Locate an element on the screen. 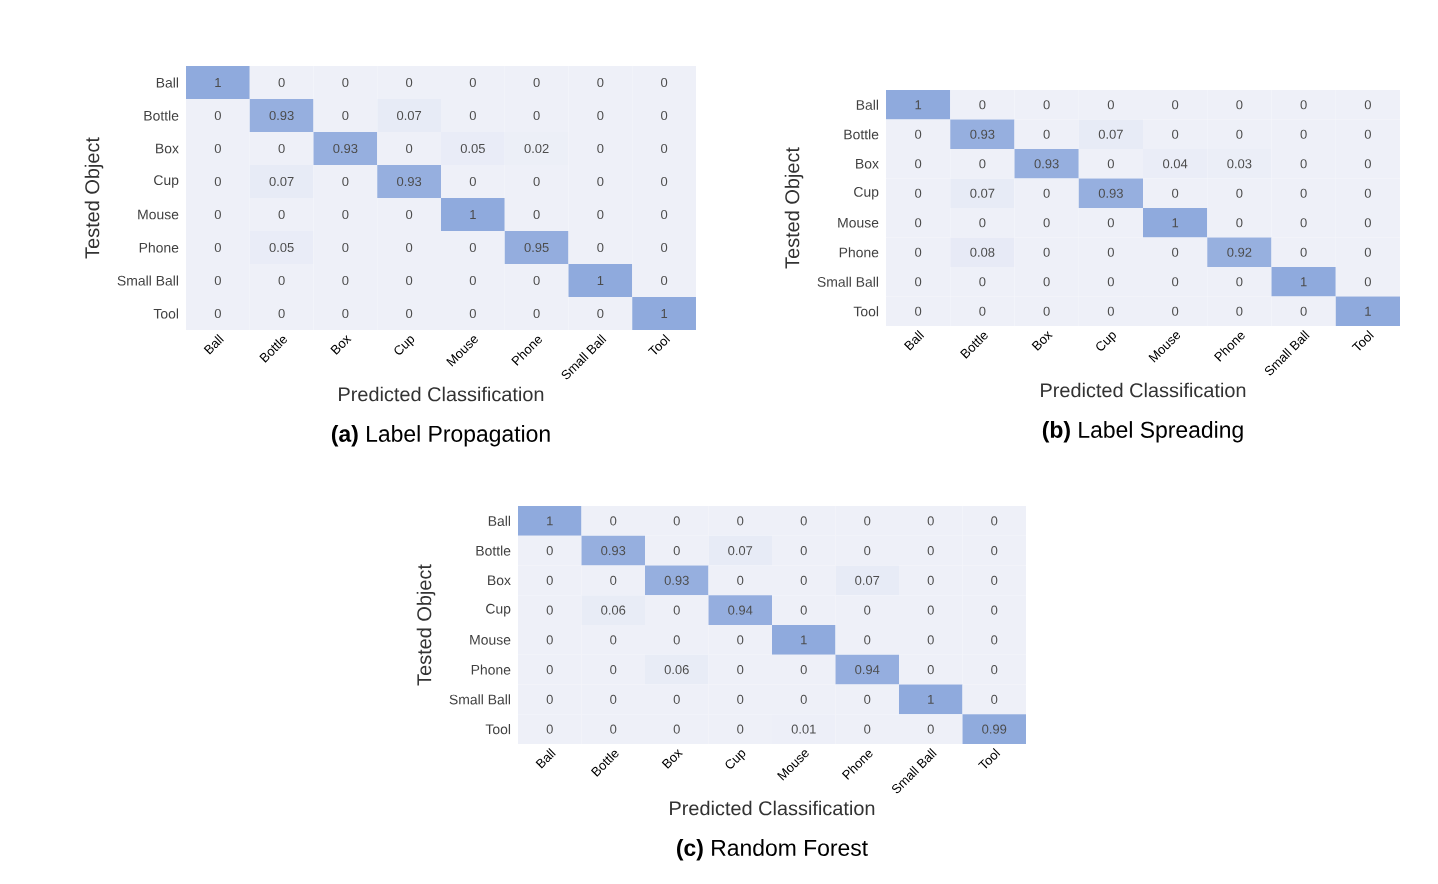 The width and height of the screenshot is (1438, 884). text: (c) Random Forest is located at coordinates (772, 850).